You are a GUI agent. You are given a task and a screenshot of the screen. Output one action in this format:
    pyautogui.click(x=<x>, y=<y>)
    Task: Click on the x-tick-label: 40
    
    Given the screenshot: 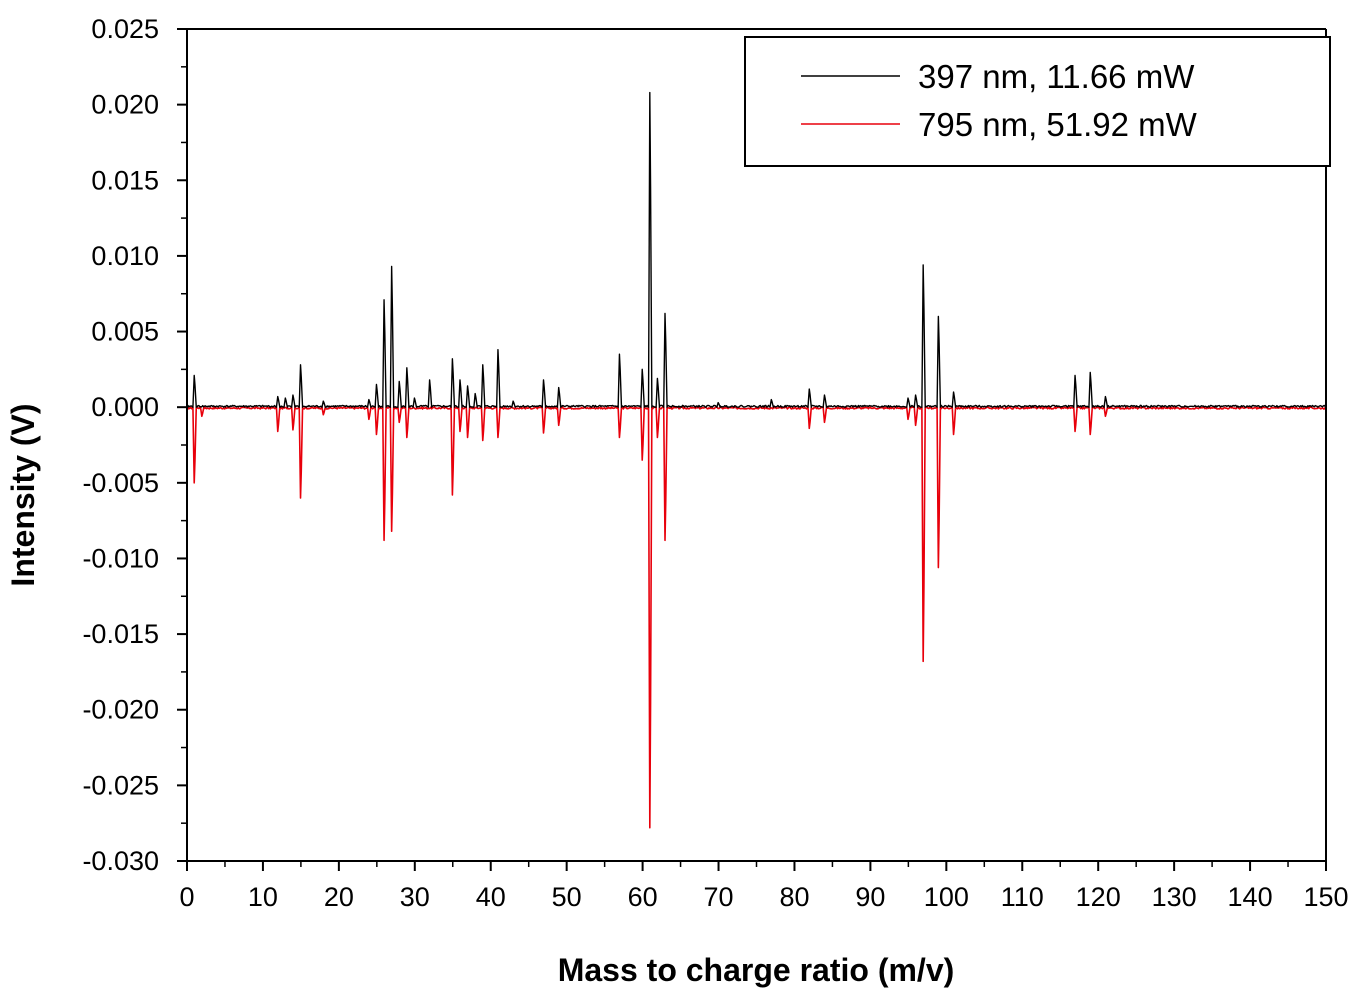 What is the action you would take?
    pyautogui.click(x=491, y=897)
    